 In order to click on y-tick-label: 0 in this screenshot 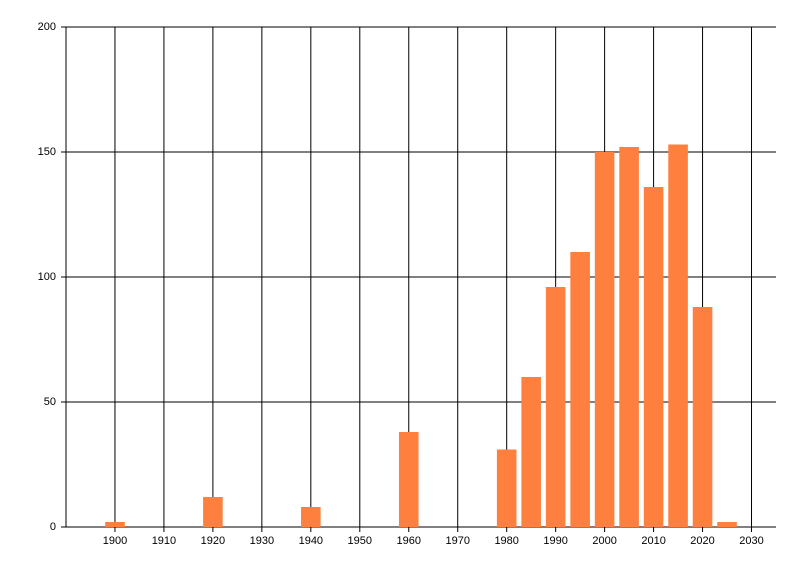, I will do `click(53, 527)`.